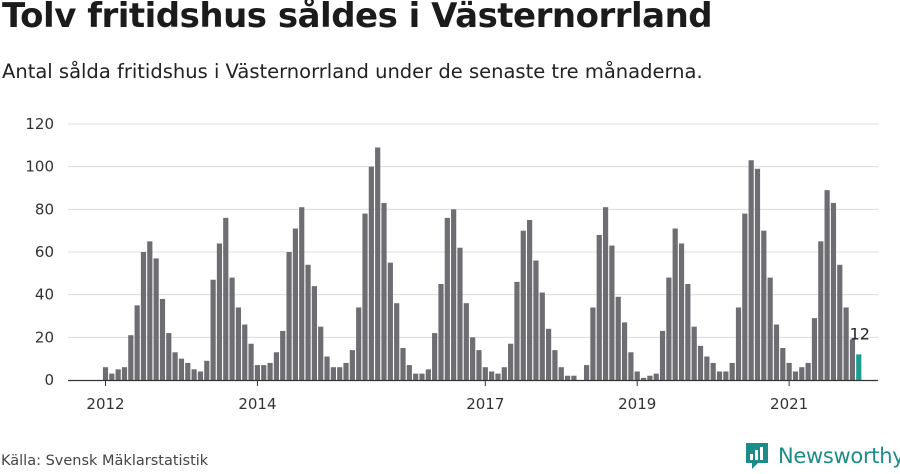 This screenshot has width=900, height=474. Describe the element at coordinates (39, 252) in the screenshot. I see `y-axis-labels: 0 20 40 60 80 100 120` at that location.